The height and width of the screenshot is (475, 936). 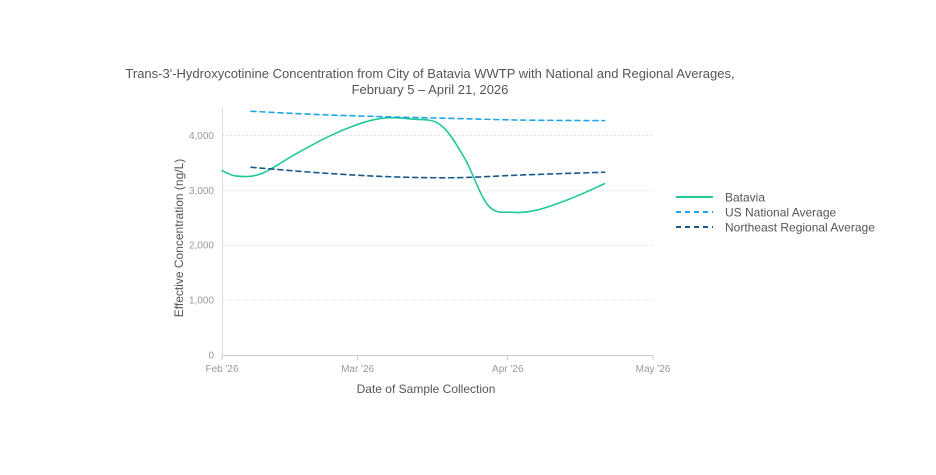 What do you see at coordinates (438, 365) in the screenshot?
I see `x-tick-labels: Feb '26 Mar '26 Apr '26 May '26` at bounding box center [438, 365].